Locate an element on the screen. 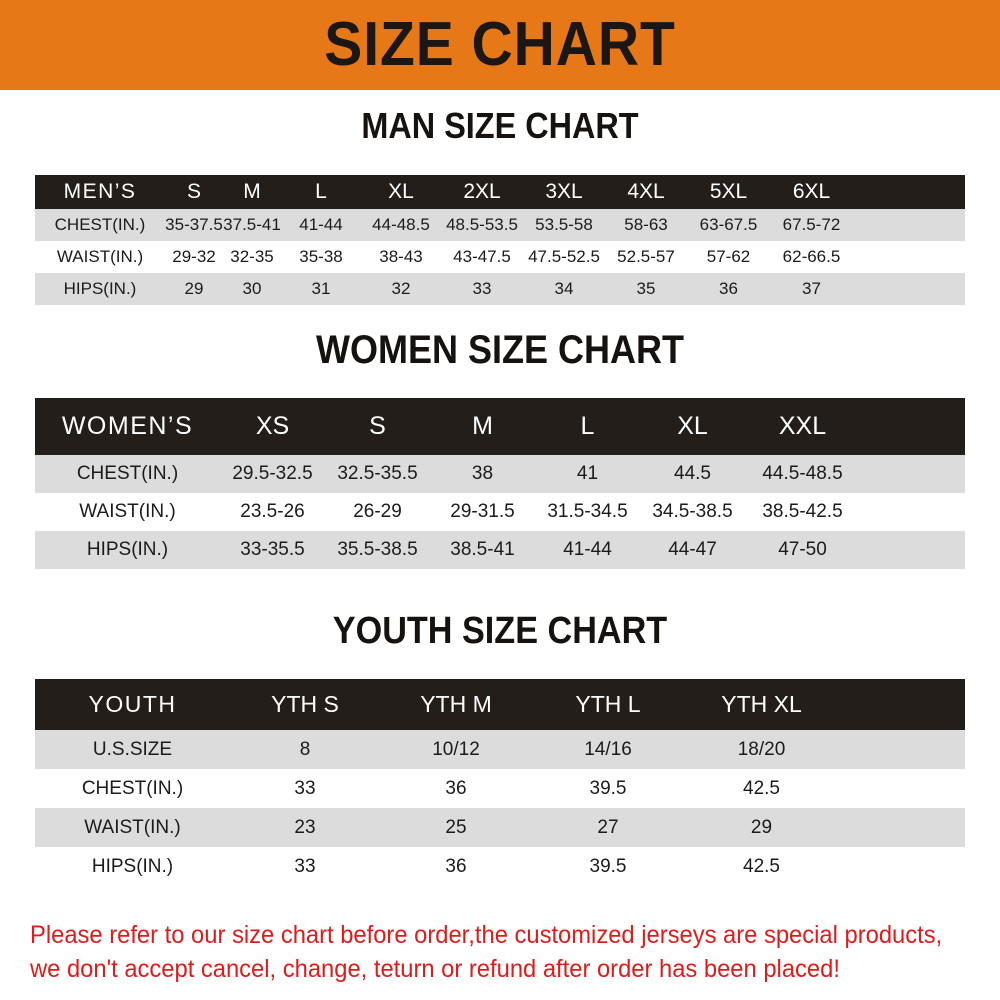  men-hips-xl: 32 is located at coordinates (401, 288).